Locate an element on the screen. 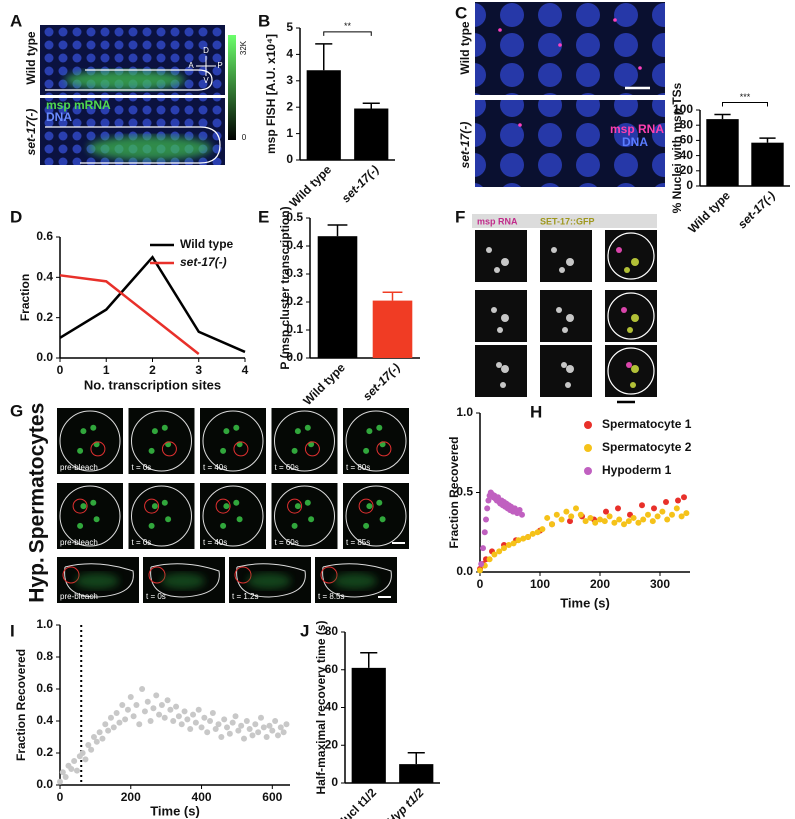 This screenshot has height=819, width=795. legend-swatch is located at coordinates (588, 448).